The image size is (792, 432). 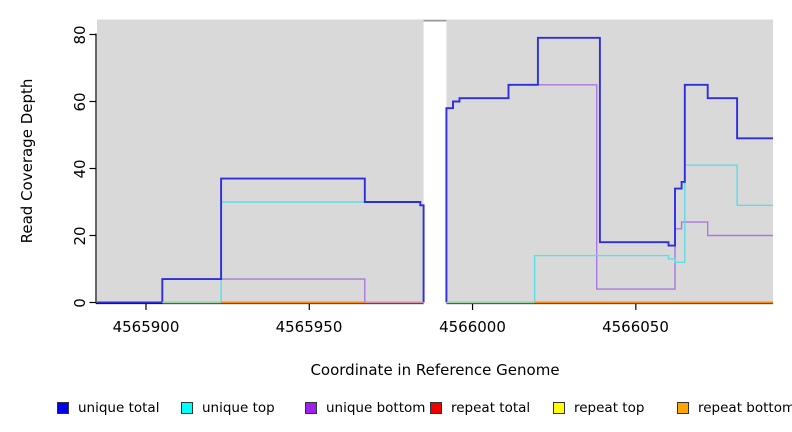 I want to click on legend-label: repeat top, so click(x=609, y=408).